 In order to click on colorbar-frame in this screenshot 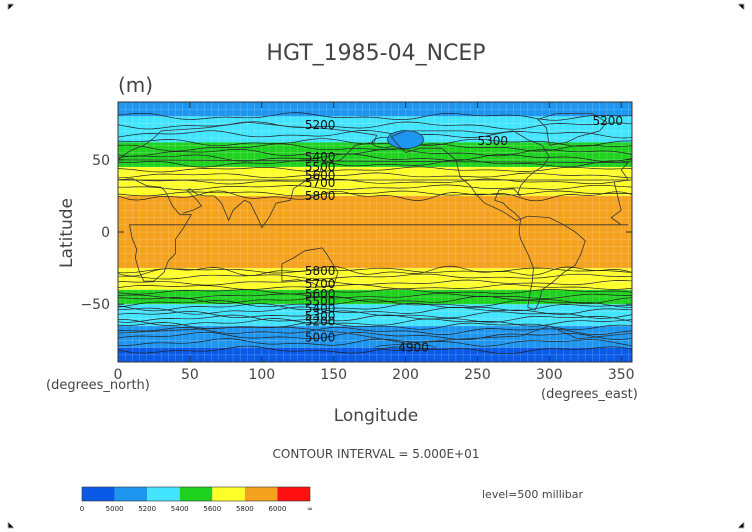, I will do `click(196, 494)`.